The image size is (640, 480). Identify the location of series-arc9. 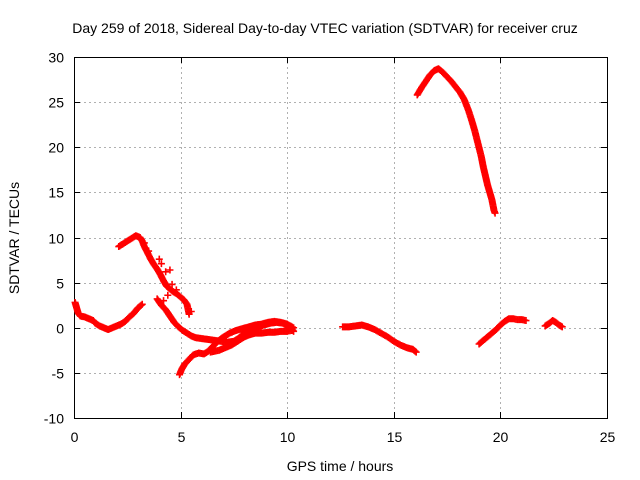
(553, 324).